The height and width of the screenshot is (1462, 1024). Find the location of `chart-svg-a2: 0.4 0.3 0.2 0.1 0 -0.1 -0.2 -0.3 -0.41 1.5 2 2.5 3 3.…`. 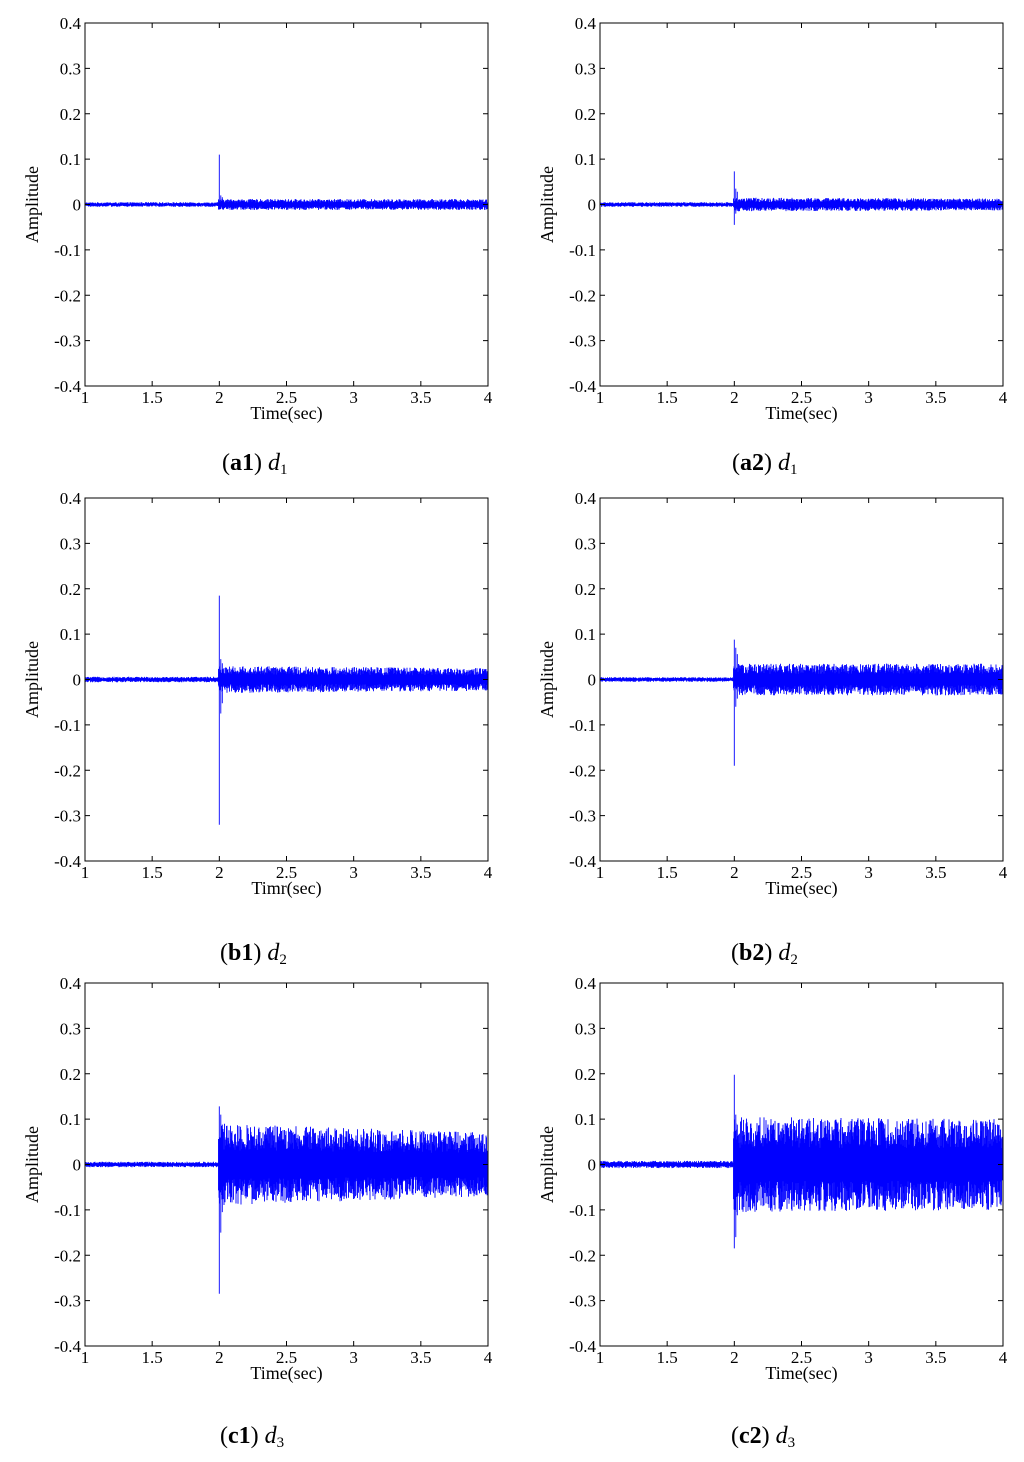

chart-svg-a2: 0.4 0.3 0.2 0.1 0 -0.1 -0.2 -0.3 -0.41 1.5 2 2.5 3 3.… is located at coordinates (772, 219).